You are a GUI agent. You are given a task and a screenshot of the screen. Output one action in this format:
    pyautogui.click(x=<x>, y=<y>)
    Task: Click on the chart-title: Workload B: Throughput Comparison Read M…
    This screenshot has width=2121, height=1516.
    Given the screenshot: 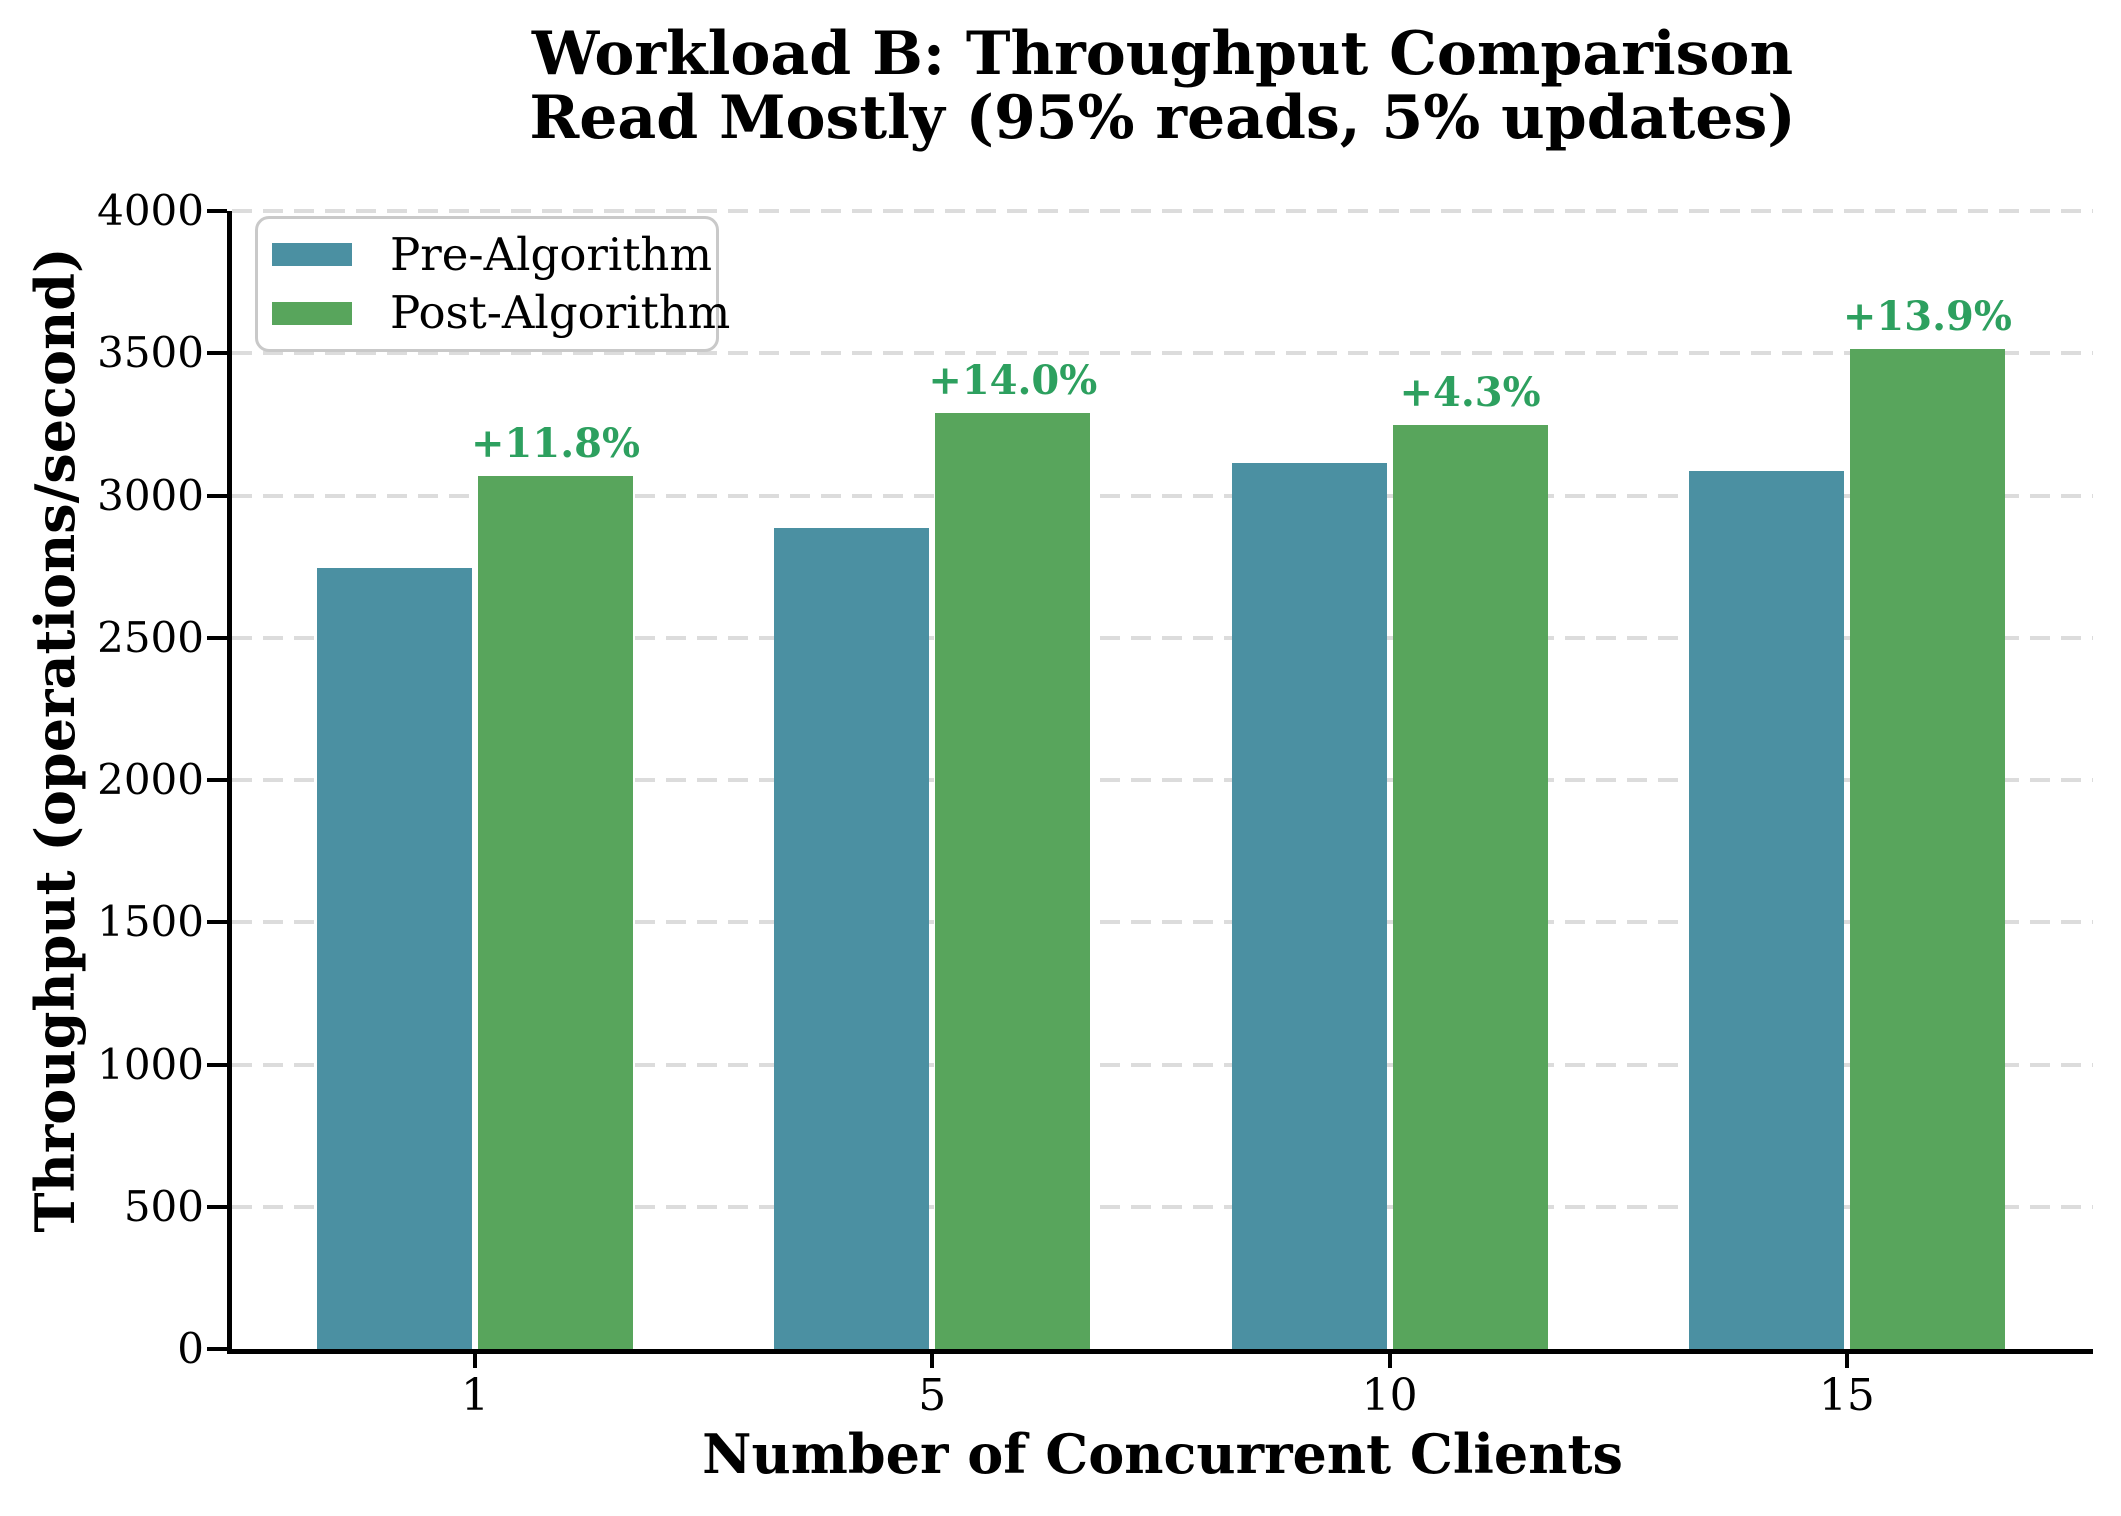 What is the action you would take?
    pyautogui.click(x=1162, y=86)
    